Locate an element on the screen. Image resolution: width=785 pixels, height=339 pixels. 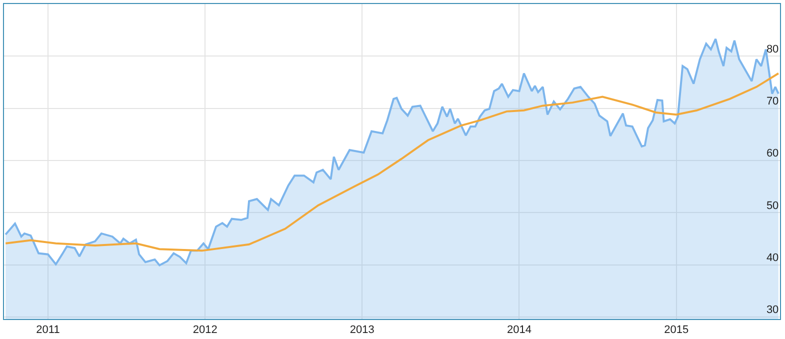
x-tick-label: 2011 is located at coordinates (48, 330).